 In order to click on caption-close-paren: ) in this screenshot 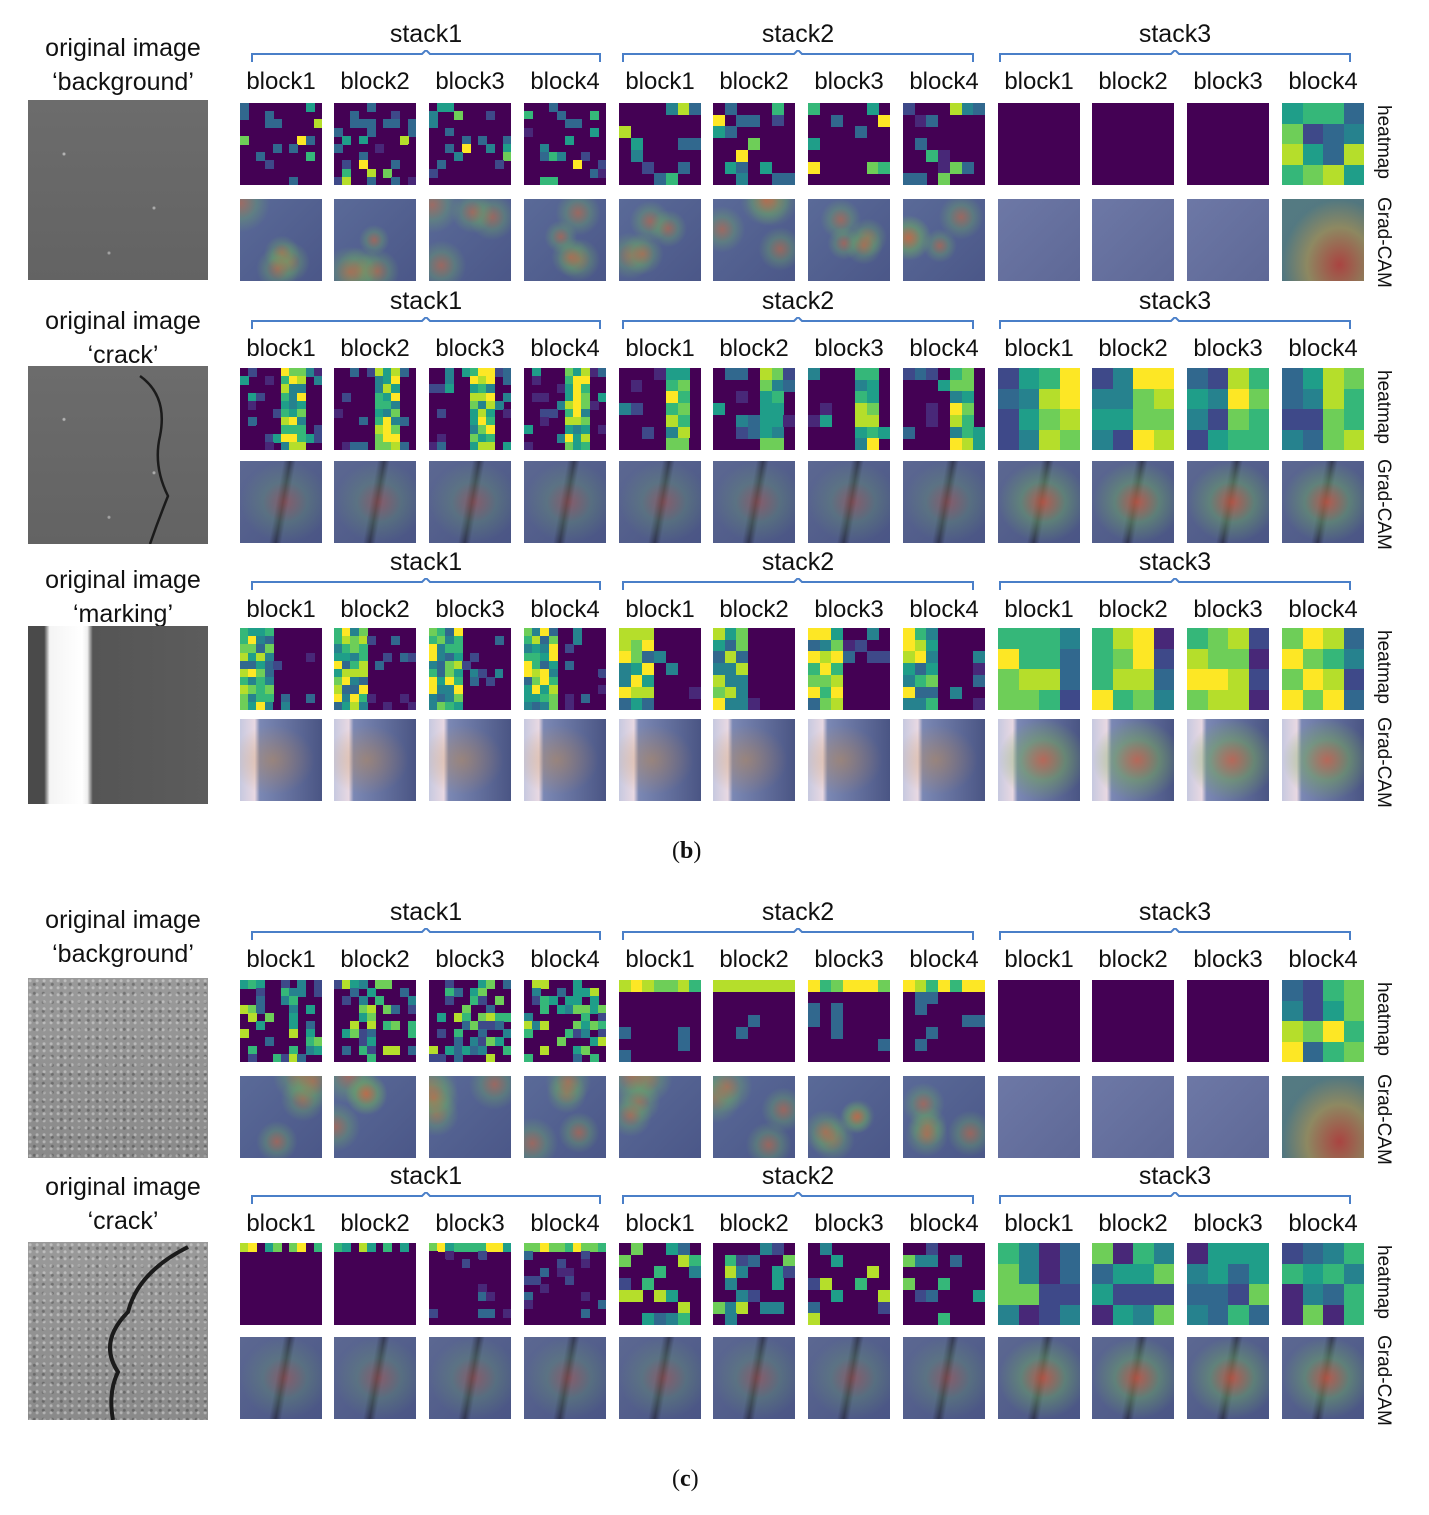, I will do `click(694, 1479)`.